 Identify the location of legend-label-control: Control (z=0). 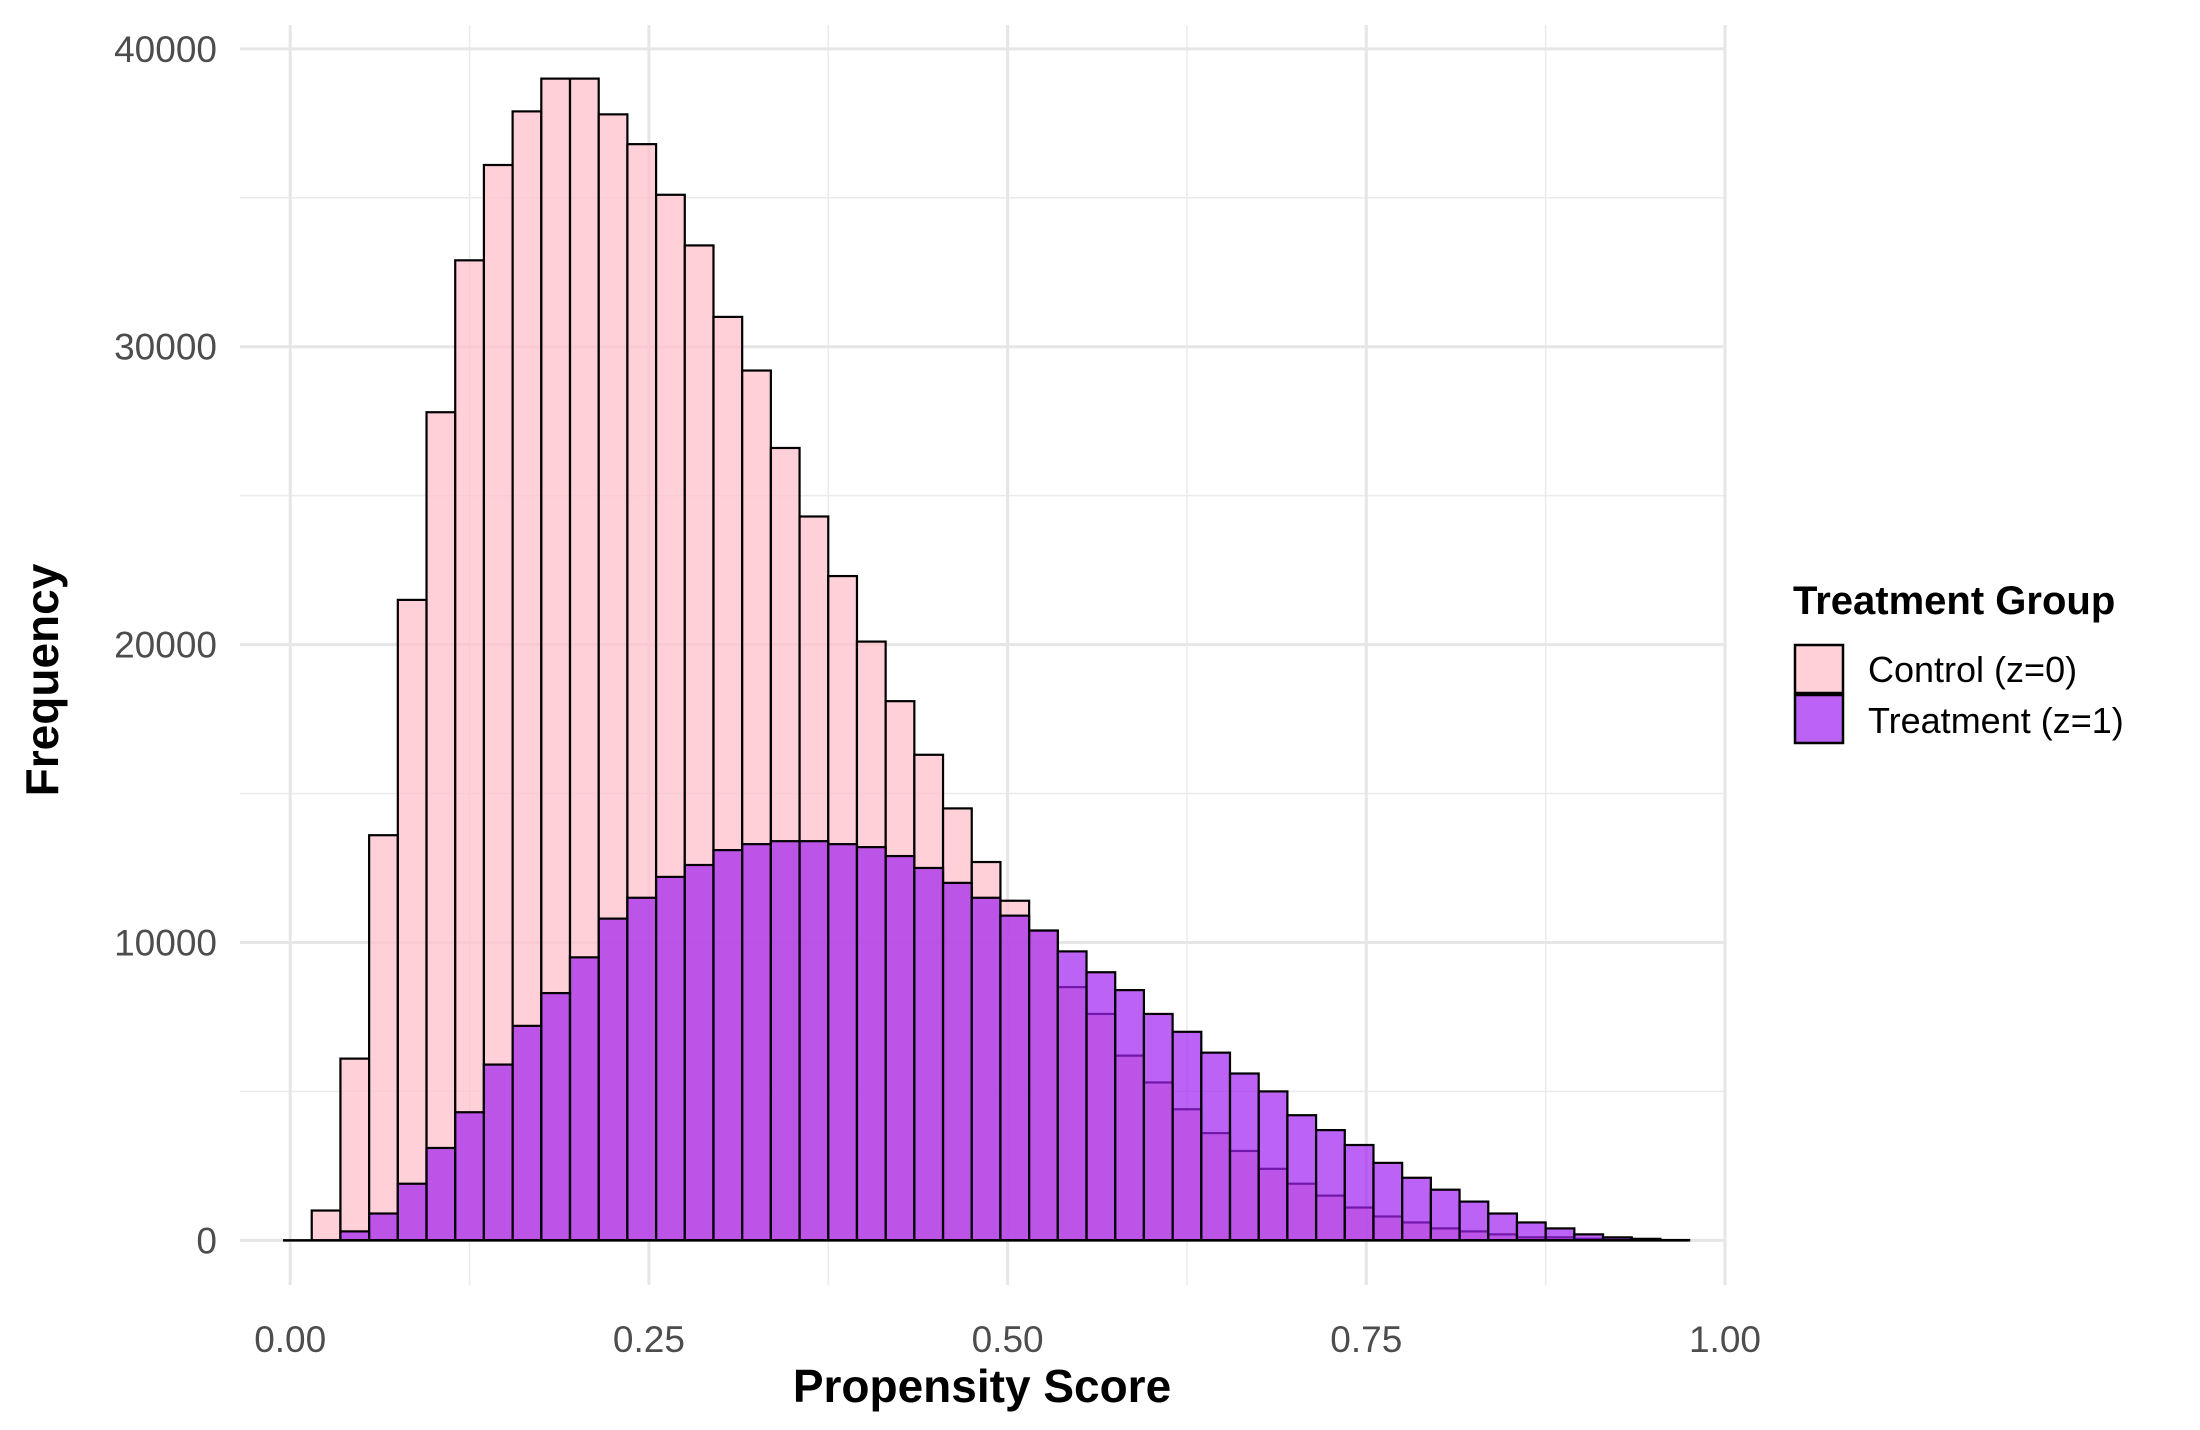
(1972, 669).